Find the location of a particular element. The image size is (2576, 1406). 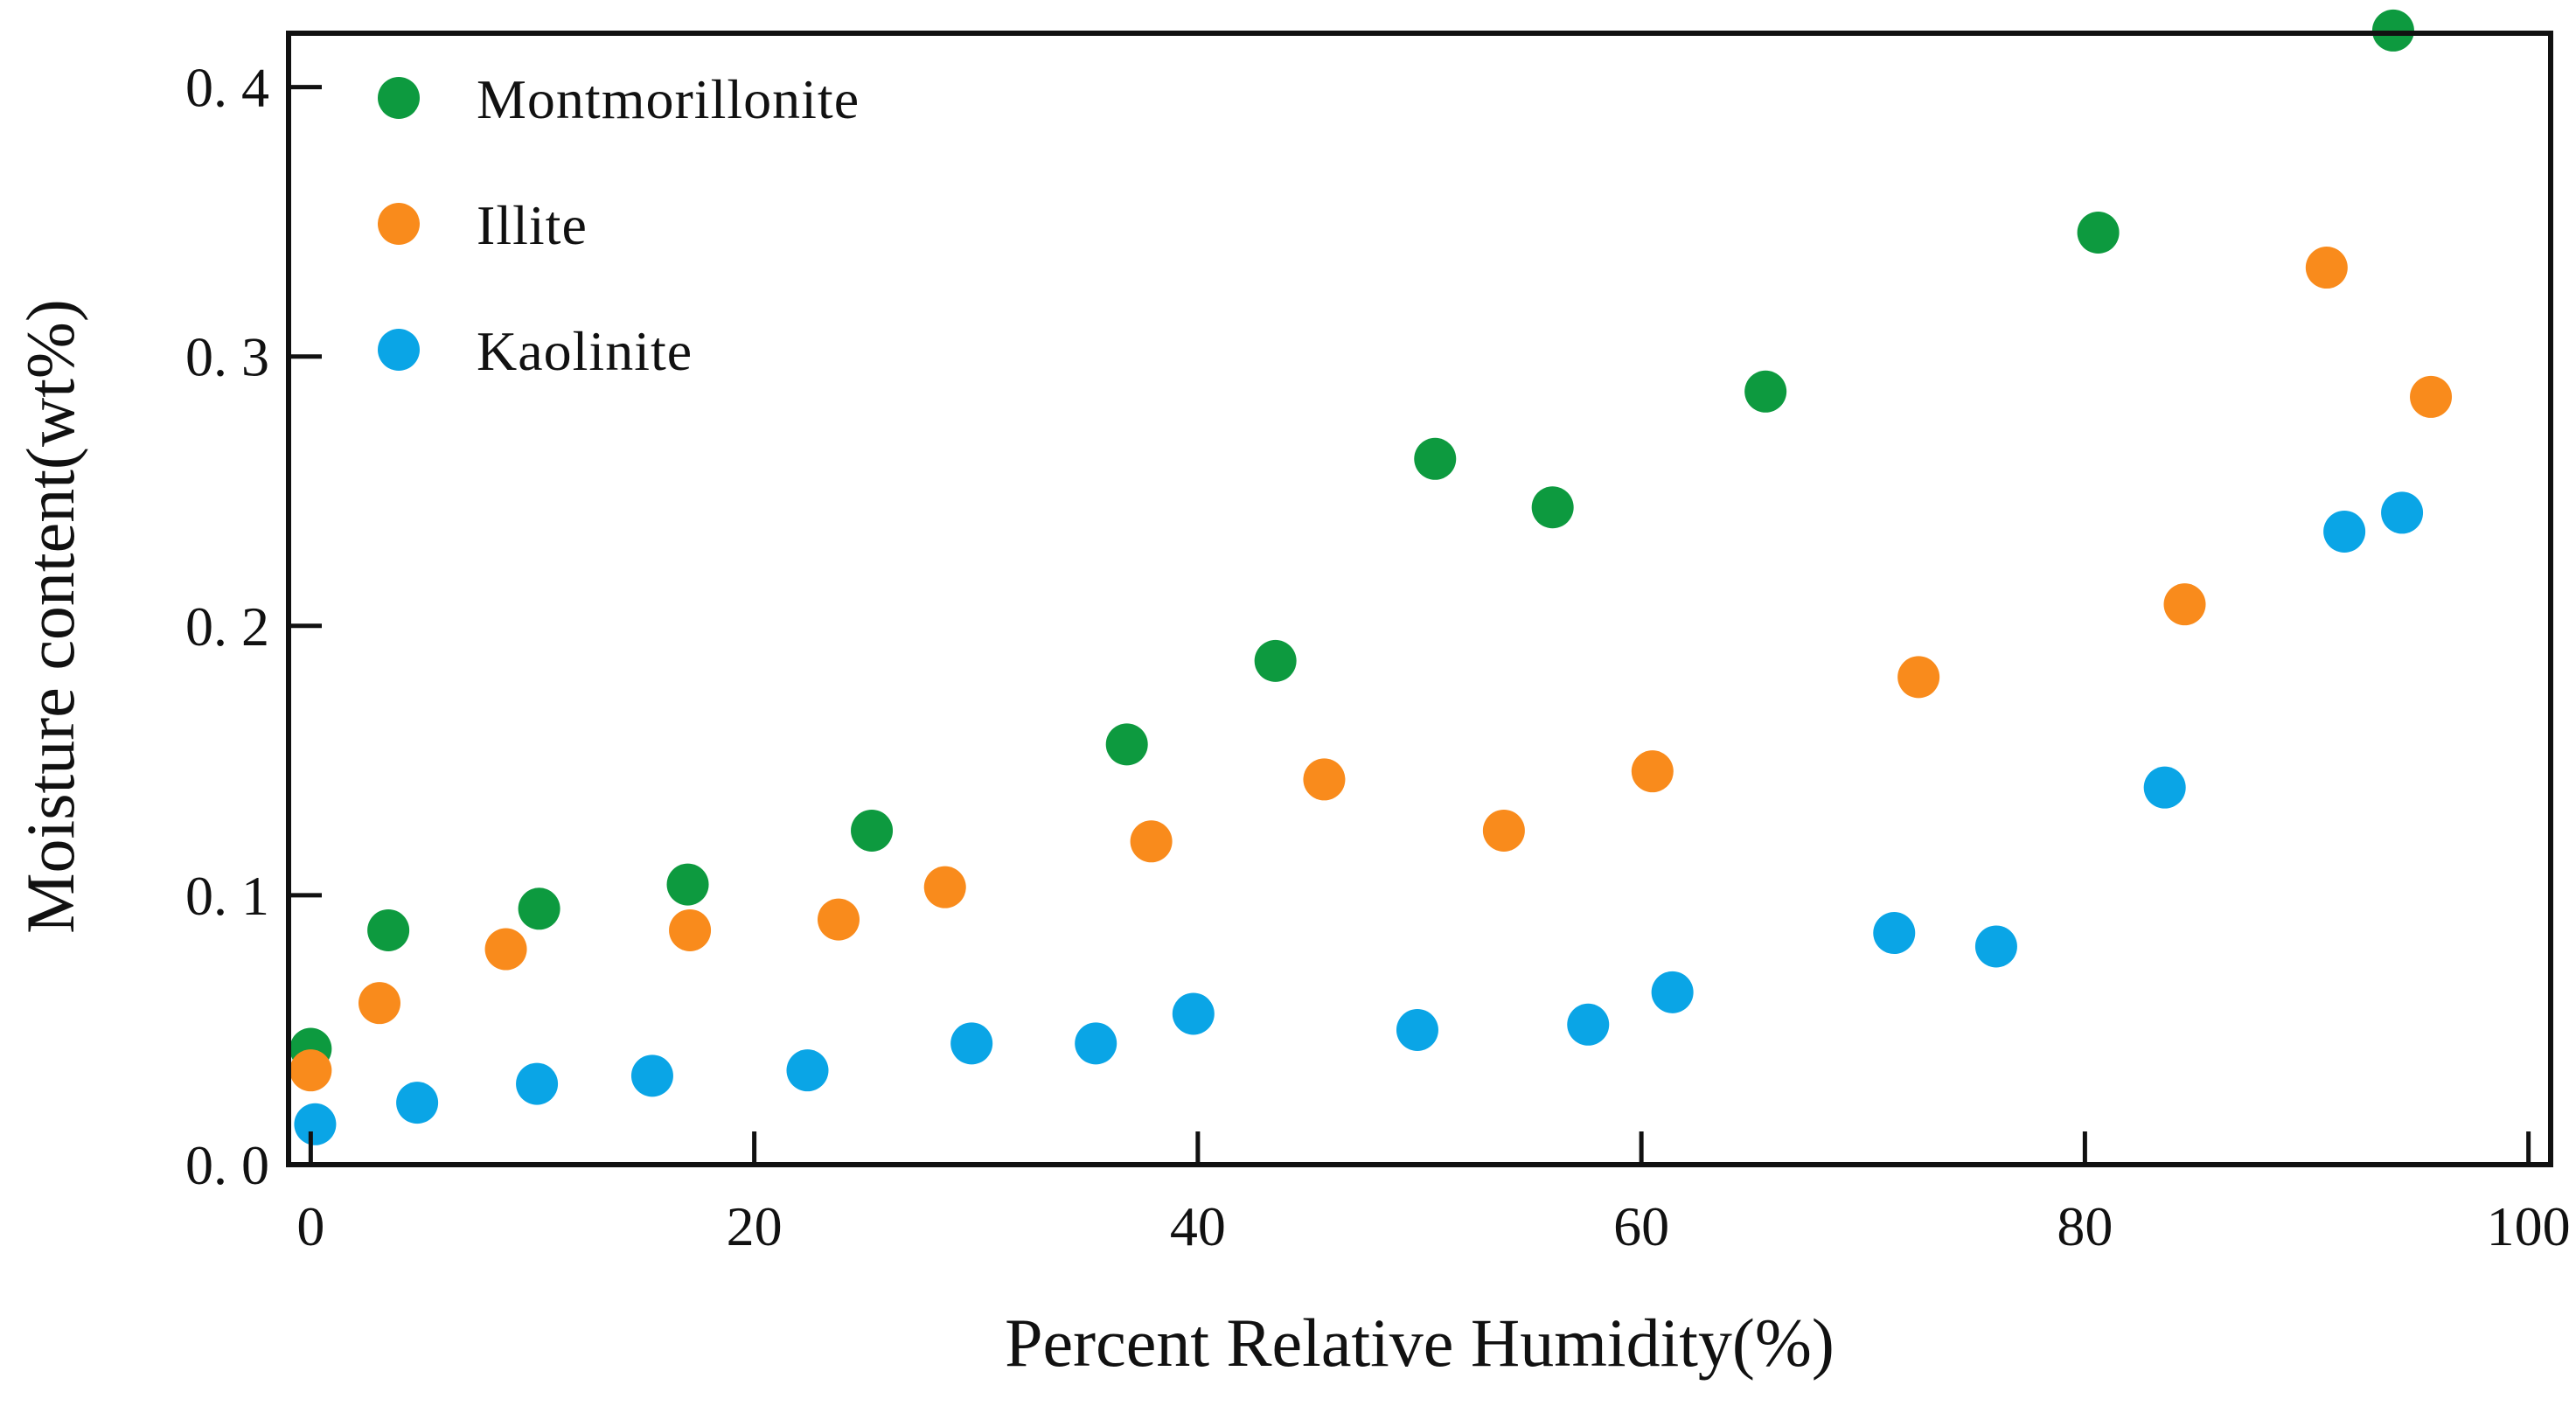

legend-label-montmorillonite: Montmorillonite is located at coordinates (668, 99).